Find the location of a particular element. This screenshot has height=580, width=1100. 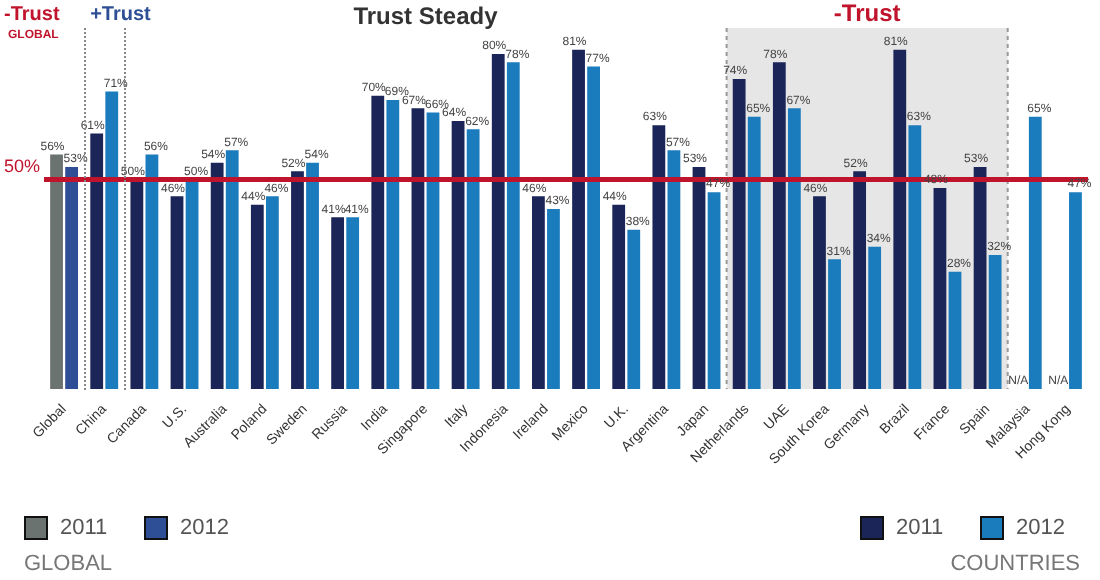

text: COUNTRIES is located at coordinates (1015, 564).